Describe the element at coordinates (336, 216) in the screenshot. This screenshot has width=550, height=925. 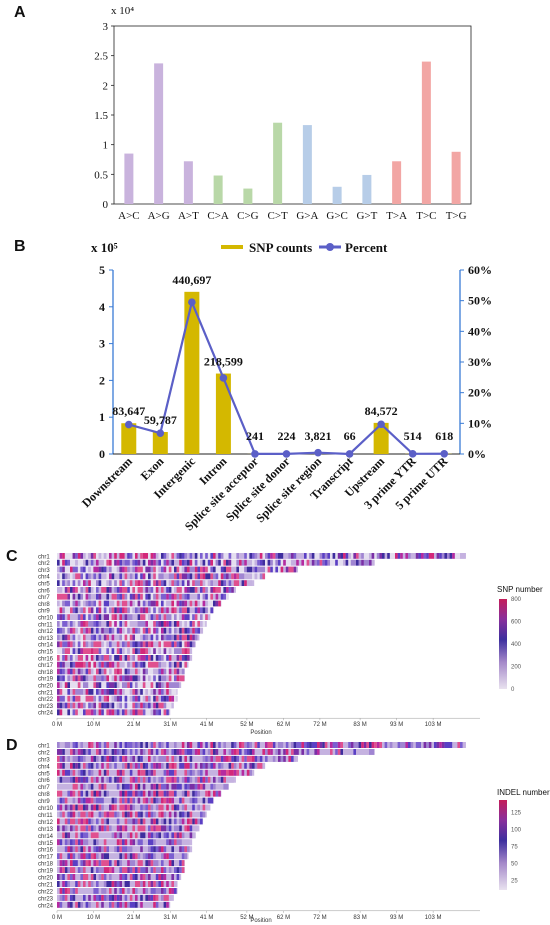
I see `x-tick-label: G>C` at that location.